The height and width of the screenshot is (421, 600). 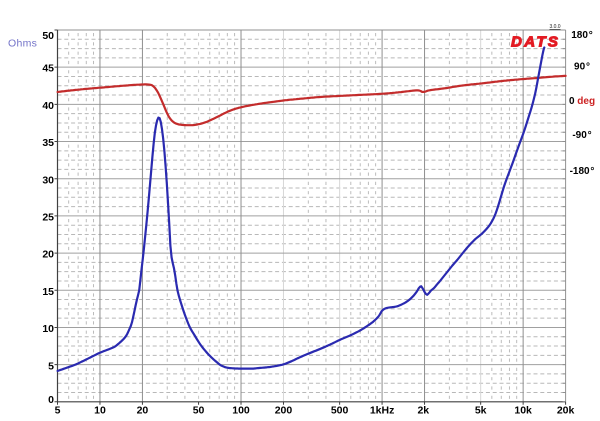 What do you see at coordinates (382, 410) in the screenshot?
I see `svg-text: 1kHz` at bounding box center [382, 410].